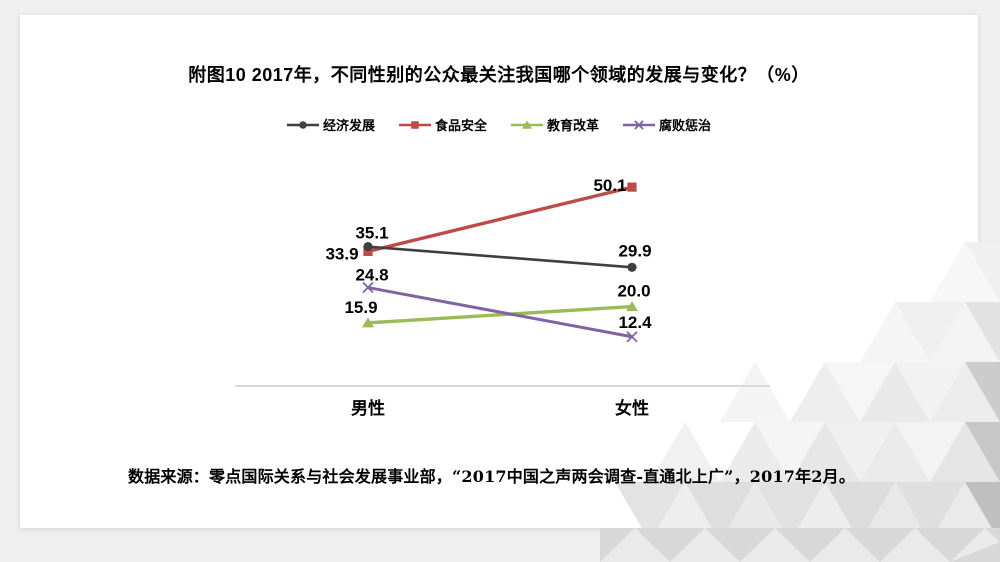 The width and height of the screenshot is (1000, 562). What do you see at coordinates (573, 125) in the screenshot?
I see `legend-label: 教育改革` at bounding box center [573, 125].